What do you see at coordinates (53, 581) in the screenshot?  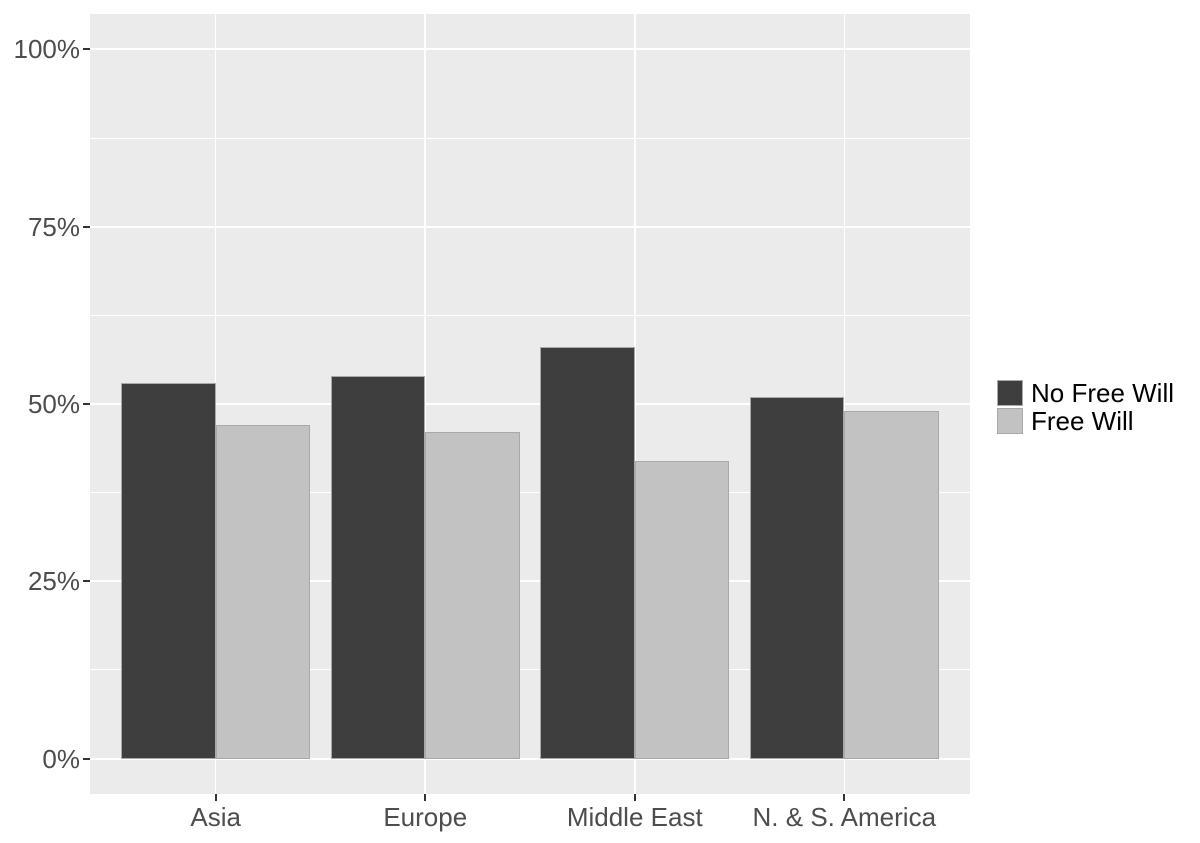 I see `y-axis-label: 25%` at bounding box center [53, 581].